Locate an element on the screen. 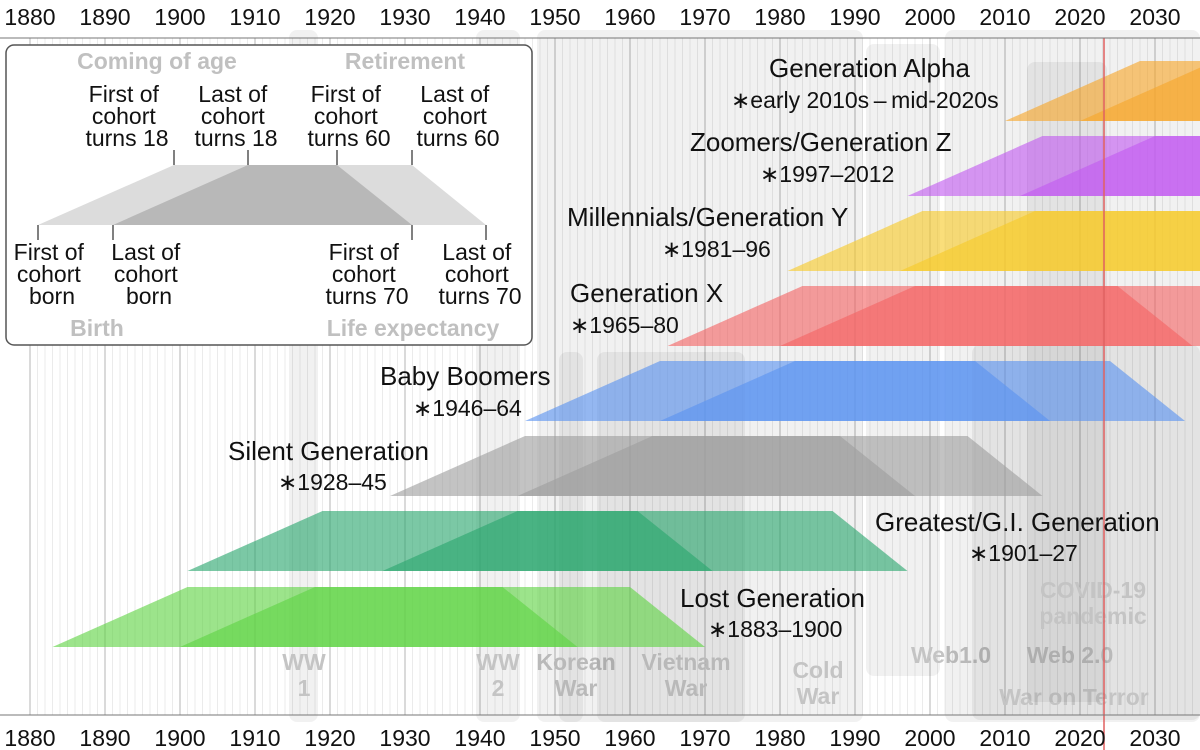 This screenshot has width=1200, height=750. legend-life-expectancy: Life expectancy is located at coordinates (413, 328).